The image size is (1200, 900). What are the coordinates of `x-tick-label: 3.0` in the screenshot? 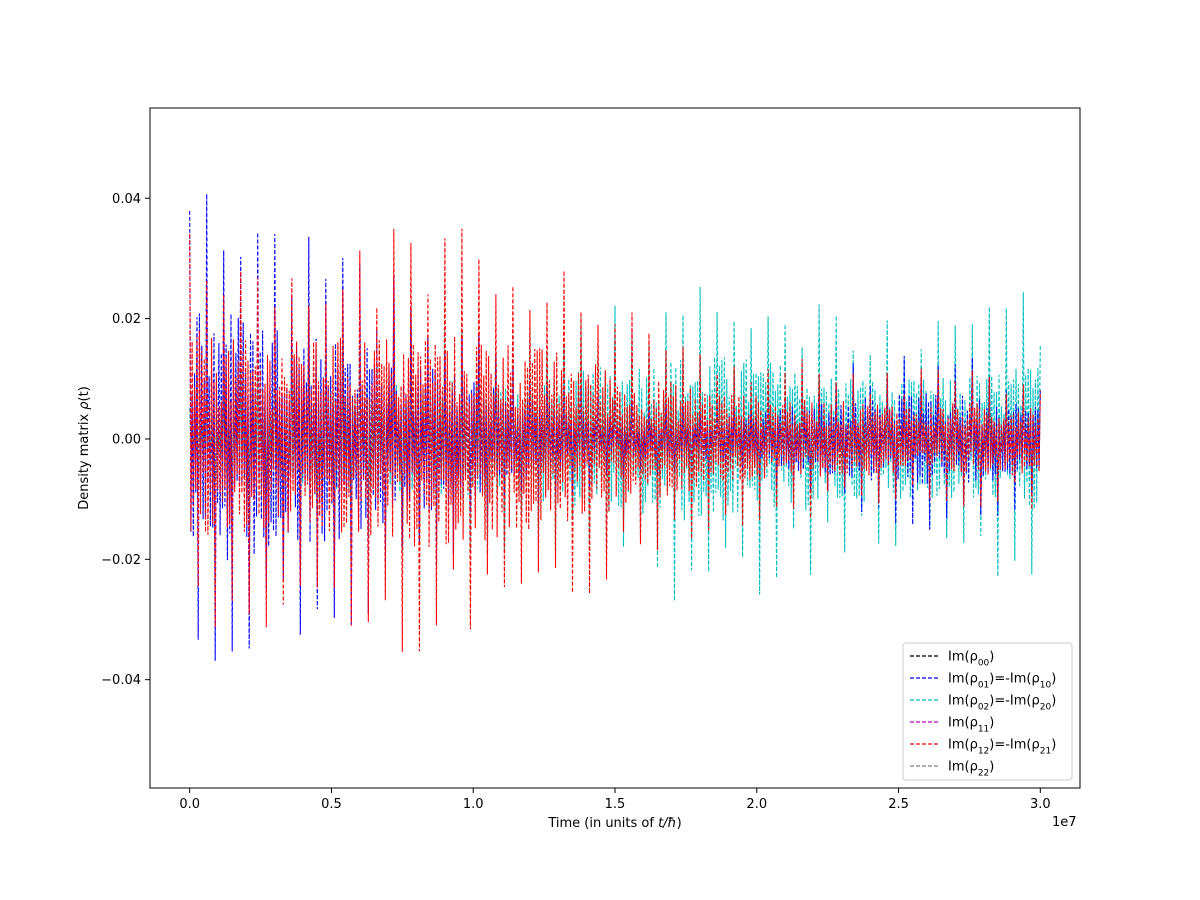 It's located at (1040, 804).